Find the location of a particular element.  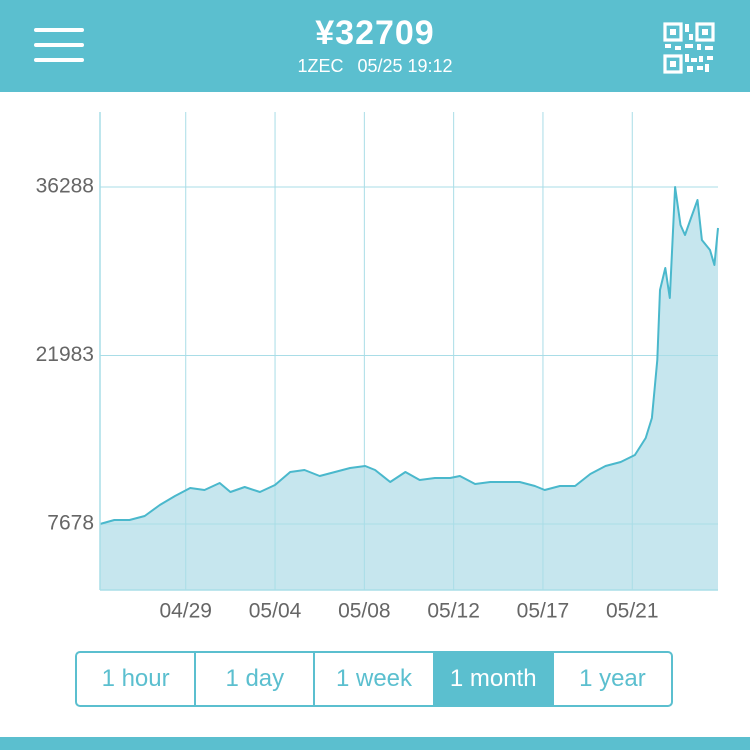

x-tick-label: 04/29 is located at coordinates (185, 611).